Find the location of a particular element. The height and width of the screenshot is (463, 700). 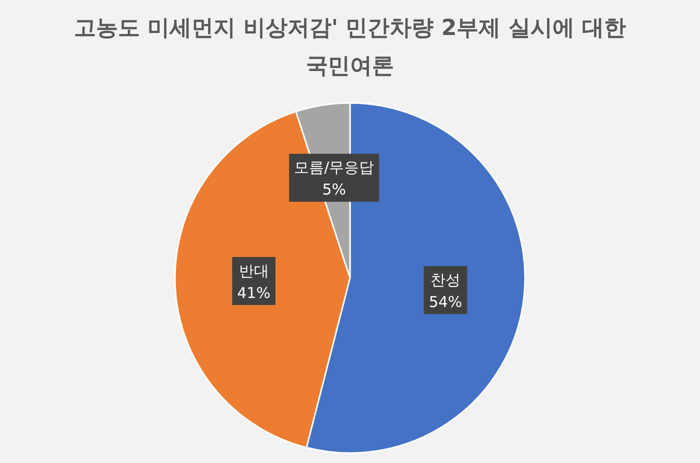

data-label: 5% is located at coordinates (334, 189).